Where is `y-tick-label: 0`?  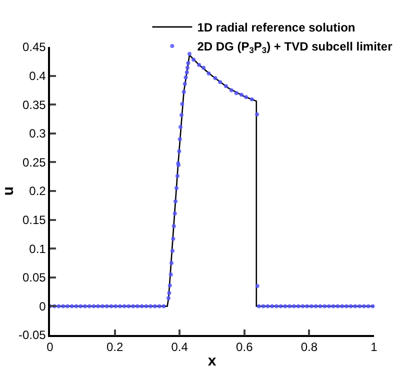
y-tick-label: 0 is located at coordinates (42, 306).